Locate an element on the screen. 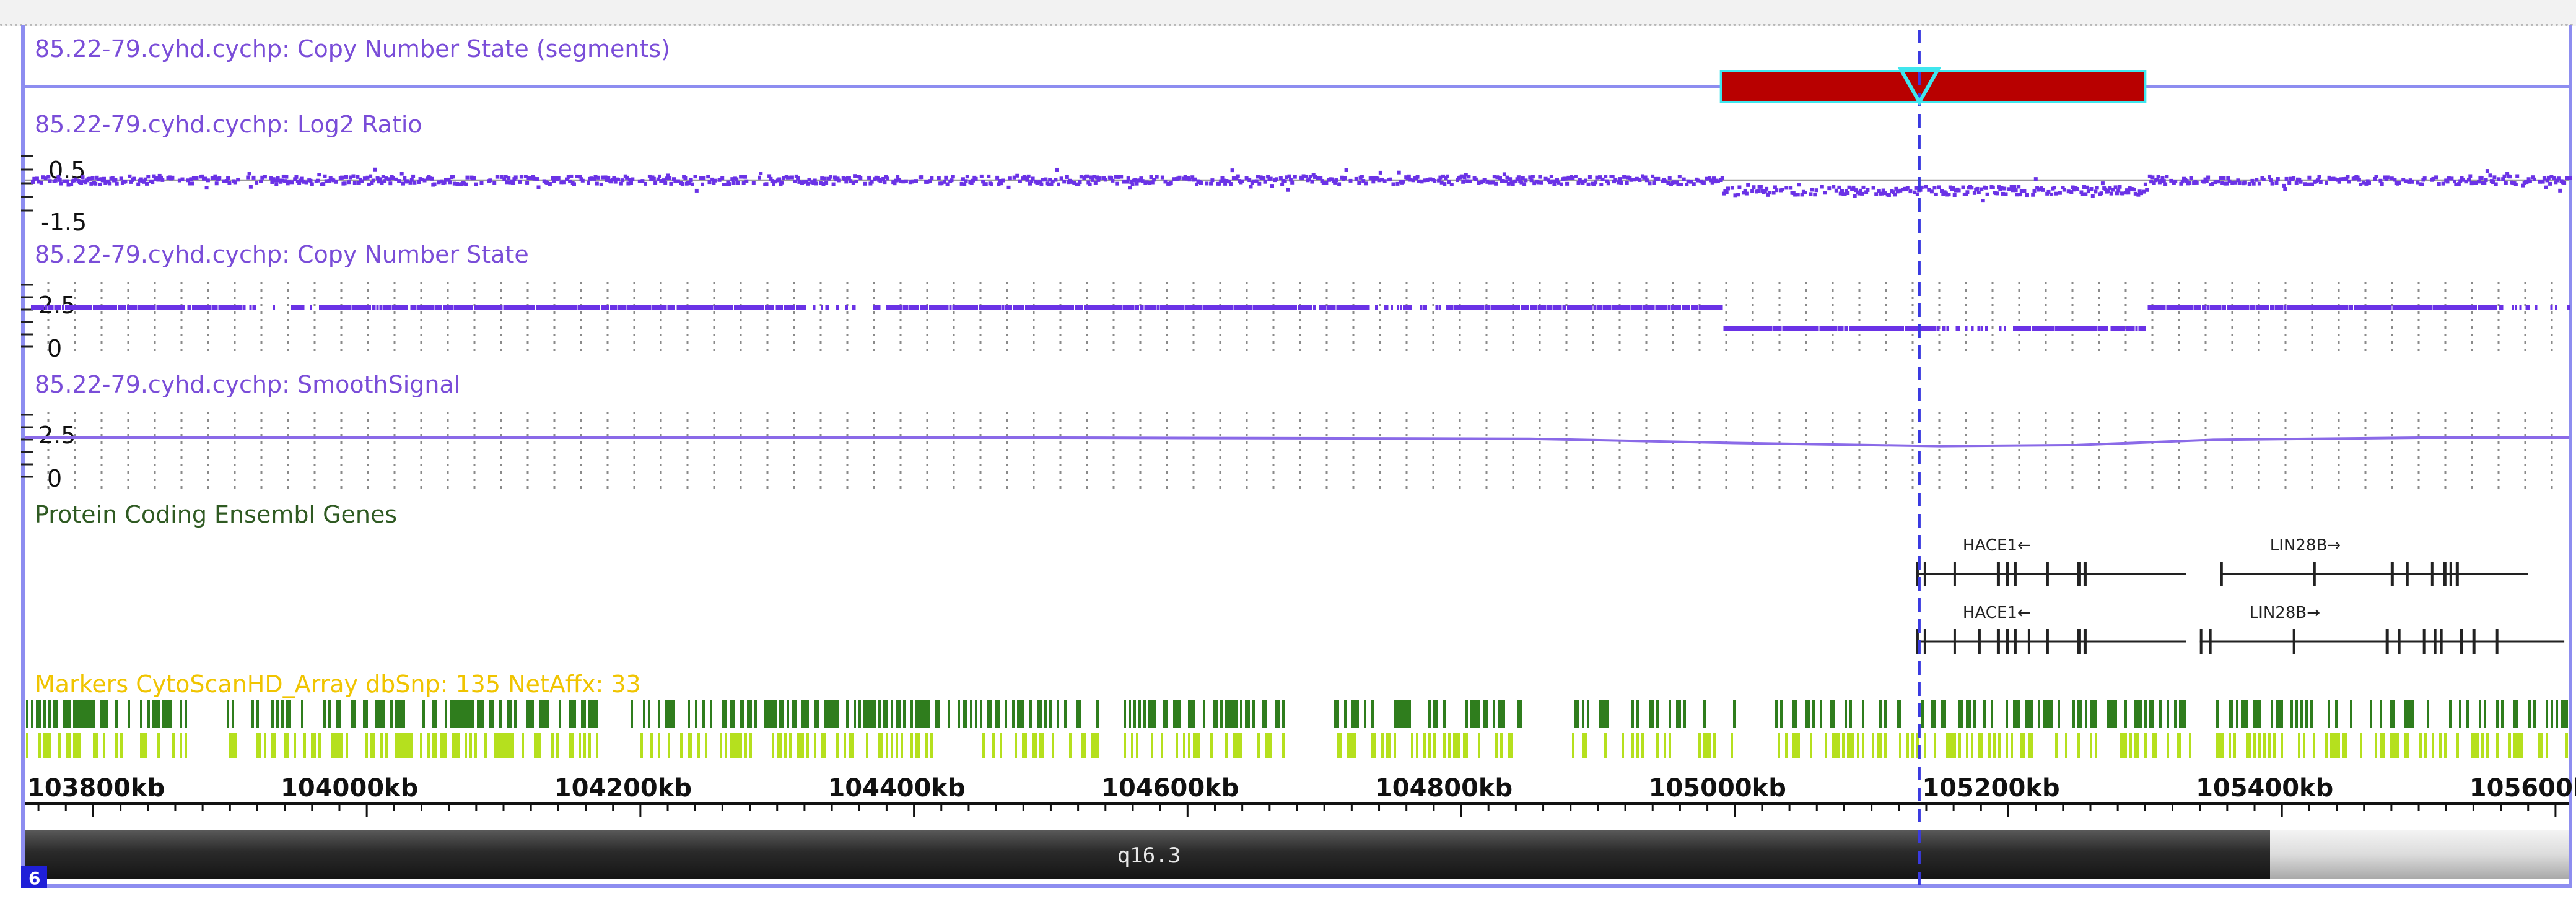 This screenshot has height=899, width=2576. gene-lin28b-row1-exon is located at coordinates (2392, 574).